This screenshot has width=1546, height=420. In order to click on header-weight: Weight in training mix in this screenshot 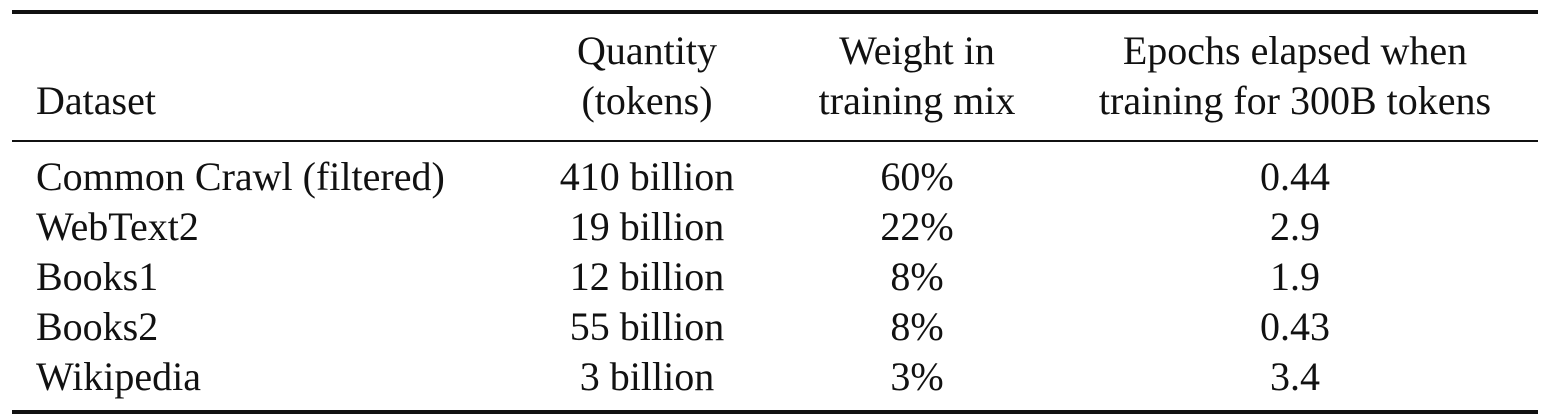, I will do `click(917, 76)`.